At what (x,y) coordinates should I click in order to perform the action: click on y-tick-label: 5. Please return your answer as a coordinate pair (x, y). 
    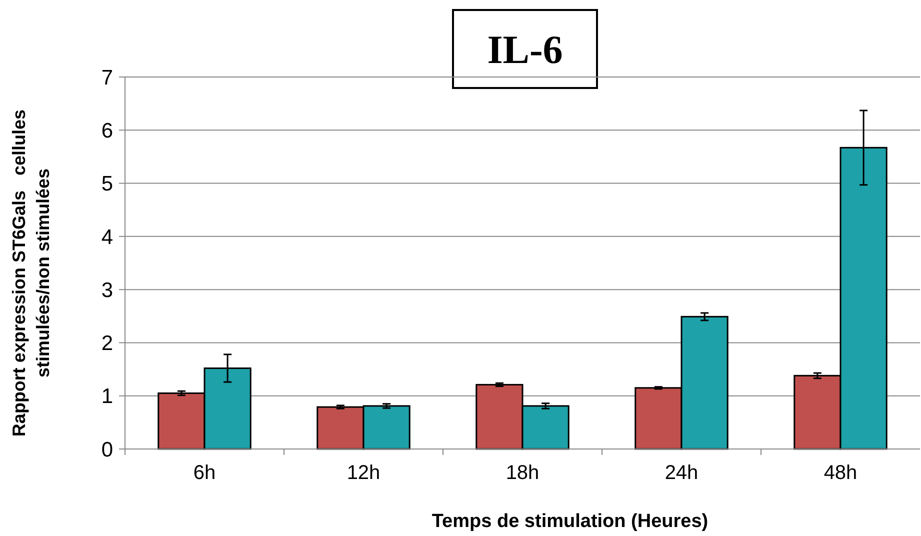
    Looking at the image, I should click on (107, 184).